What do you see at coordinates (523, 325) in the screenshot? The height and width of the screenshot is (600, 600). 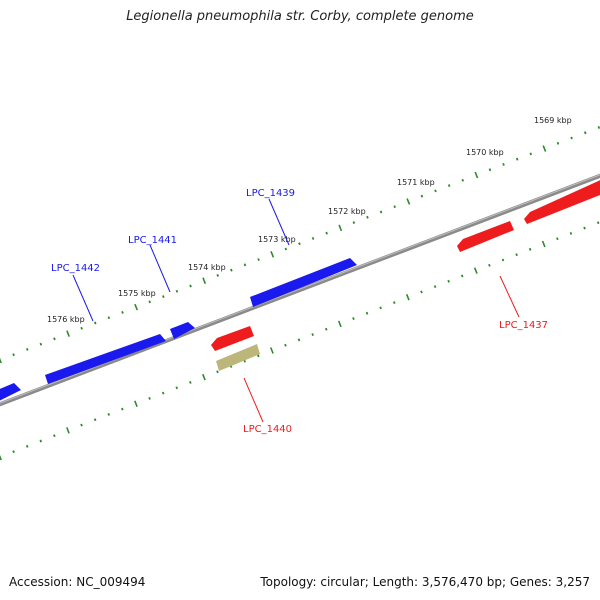 I see `gene-label-lpc-1437: LPC_1437` at bounding box center [523, 325].